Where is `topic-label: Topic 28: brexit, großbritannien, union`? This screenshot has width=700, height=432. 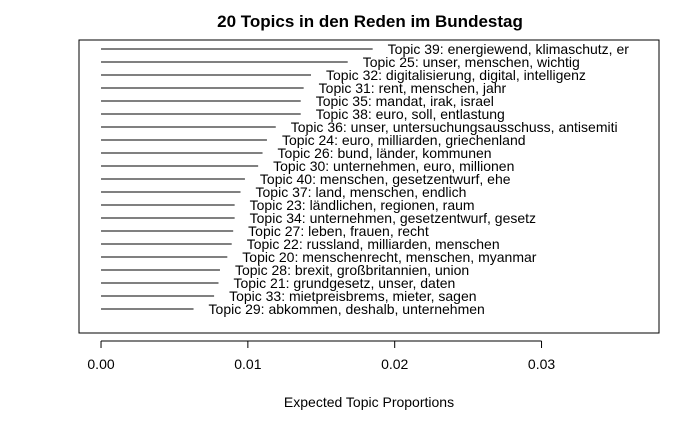 topic-label: Topic 28: brexit, großbritannien, union is located at coordinates (352, 270).